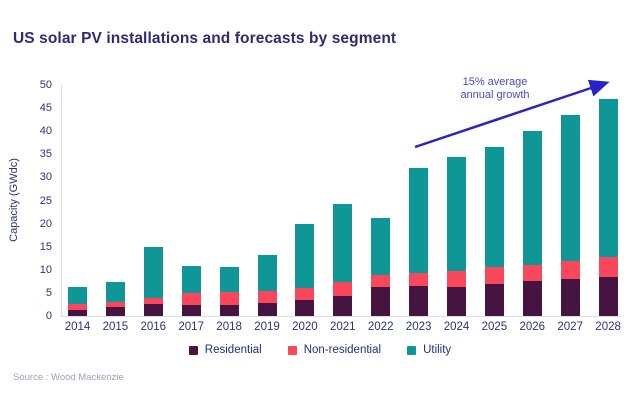  I want to click on legend-label-non-residential: Non-residential, so click(342, 350).